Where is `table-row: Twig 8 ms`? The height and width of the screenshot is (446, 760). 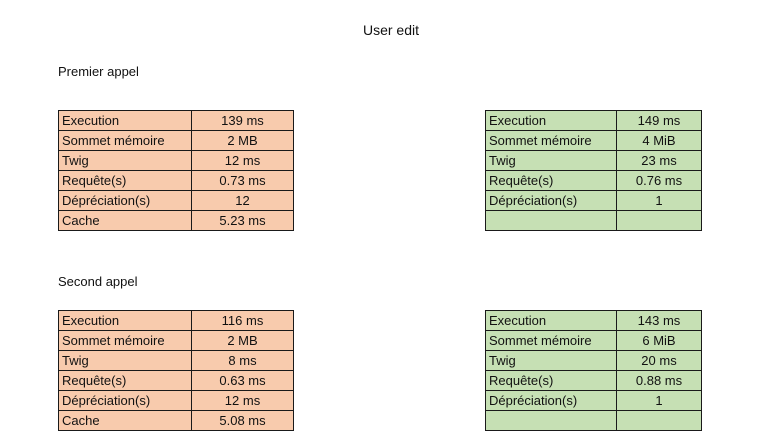
table-row: Twig 8 ms is located at coordinates (176, 360).